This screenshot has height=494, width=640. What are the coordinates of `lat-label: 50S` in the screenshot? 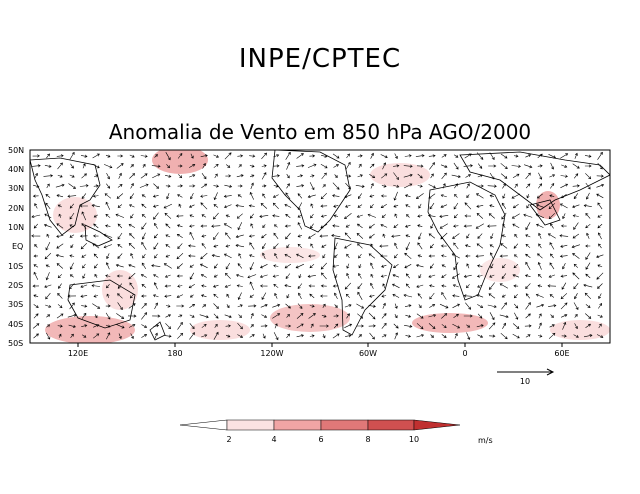 It's located at (15, 343).